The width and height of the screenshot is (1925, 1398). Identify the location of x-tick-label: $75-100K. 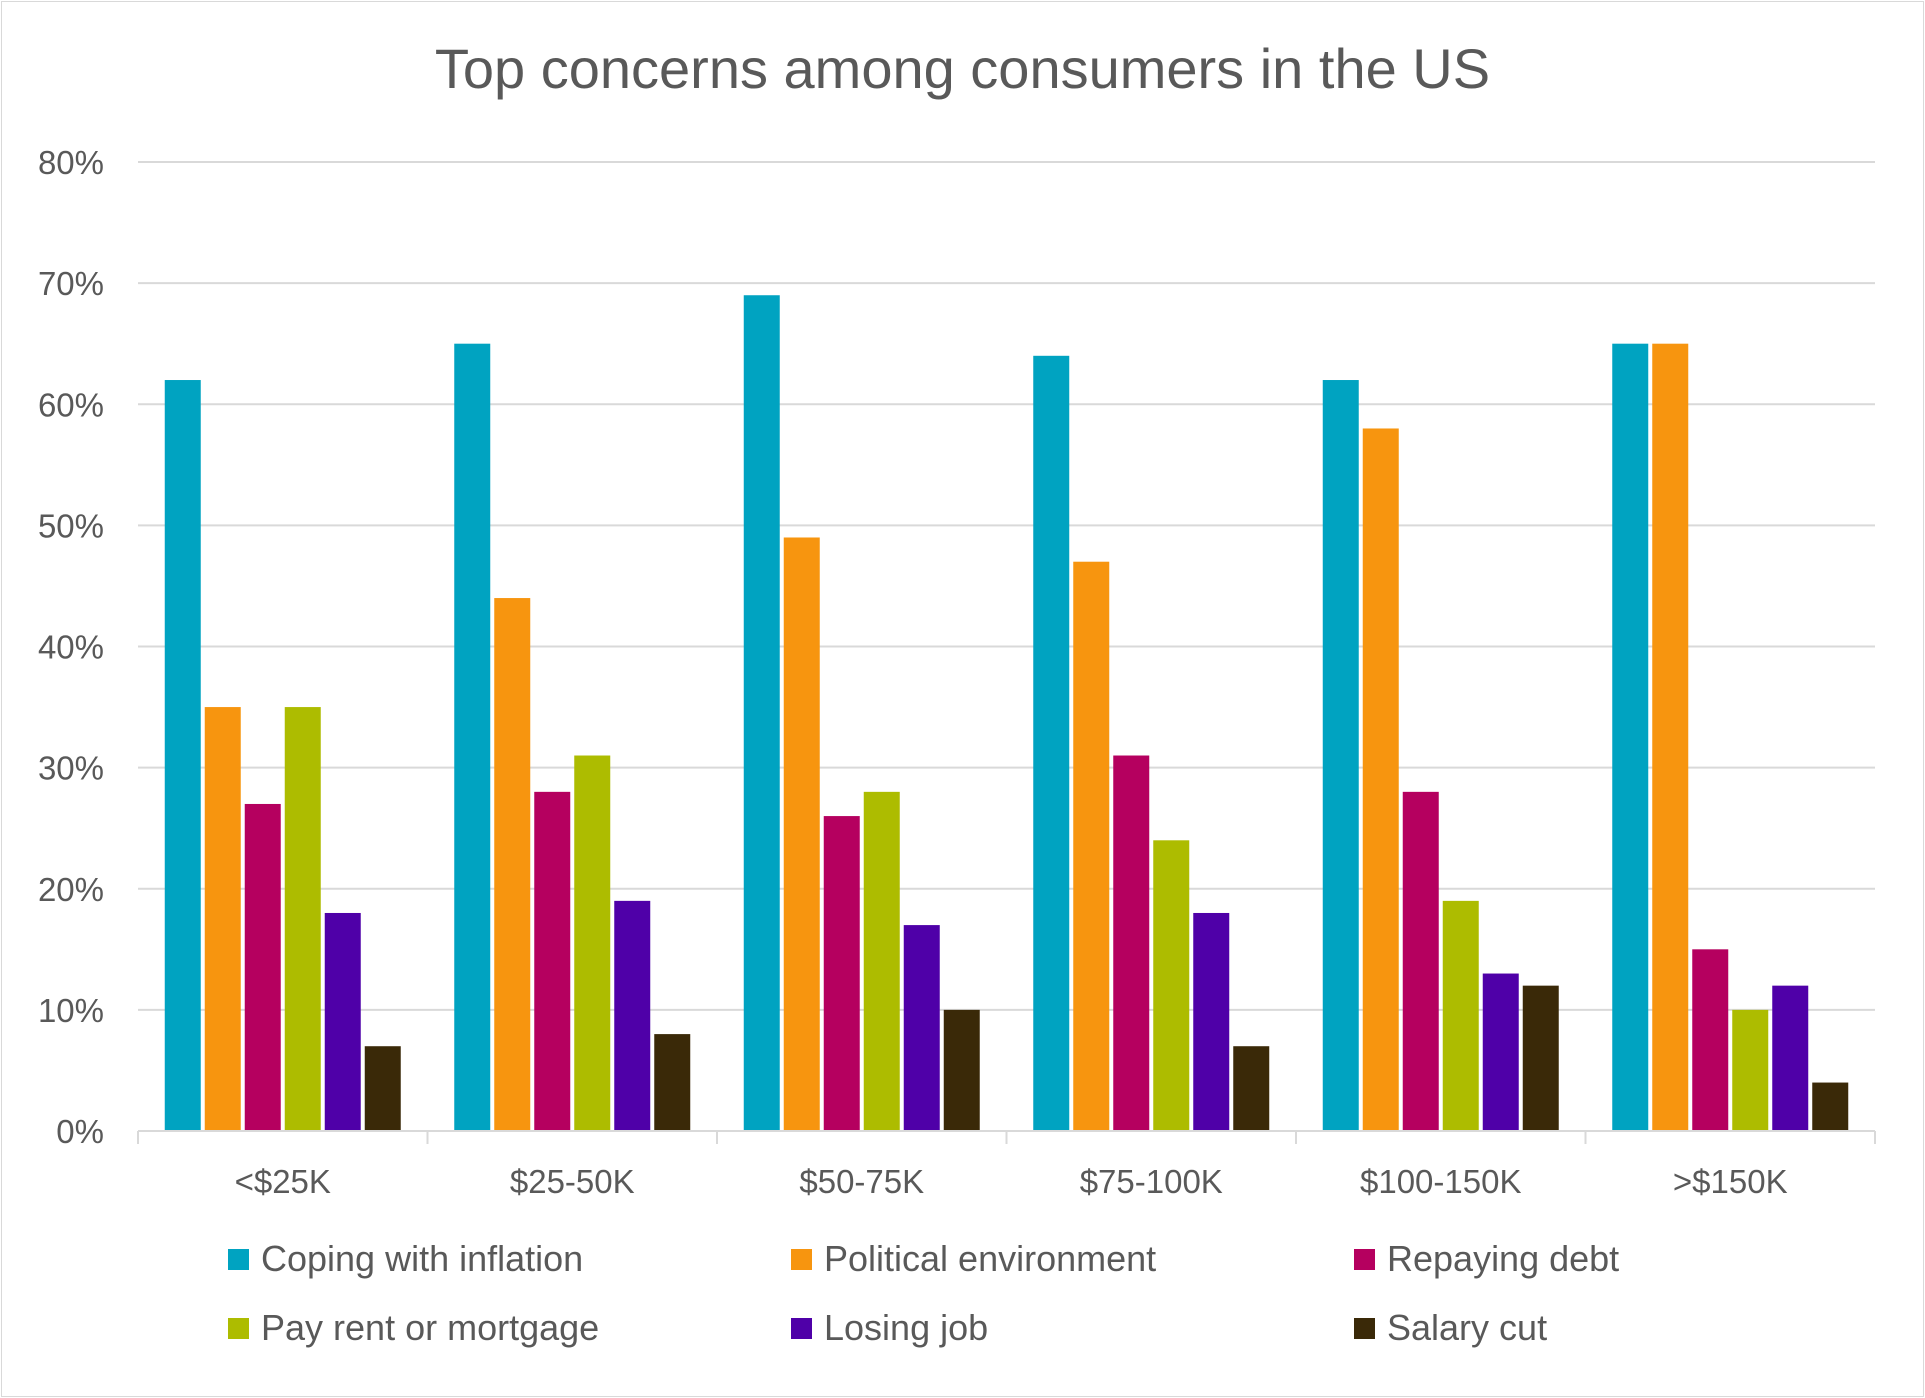
(1151, 1181).